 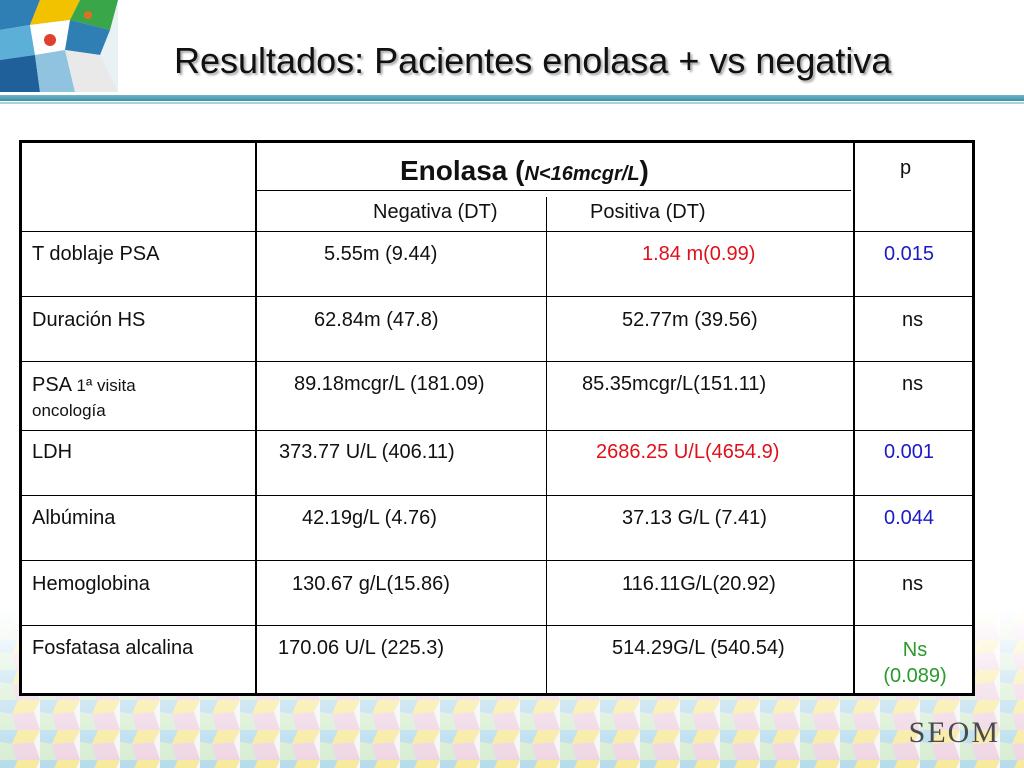 What do you see at coordinates (91, 584) in the screenshot?
I see `row-label: Hemoglobina` at bounding box center [91, 584].